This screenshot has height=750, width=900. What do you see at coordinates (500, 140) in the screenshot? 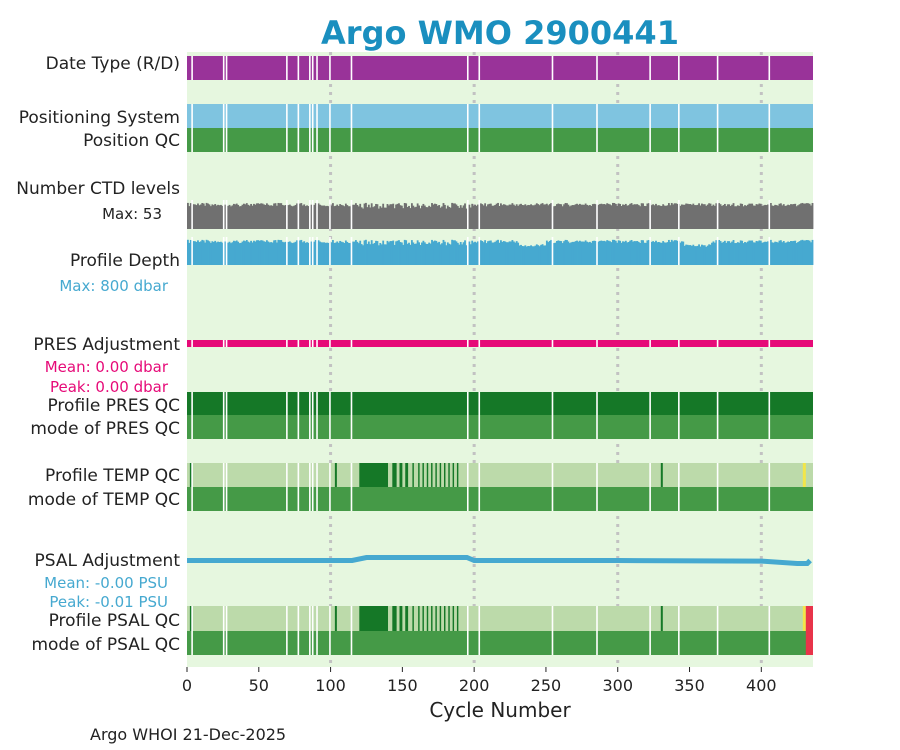
I see `band-position-qc` at bounding box center [500, 140].